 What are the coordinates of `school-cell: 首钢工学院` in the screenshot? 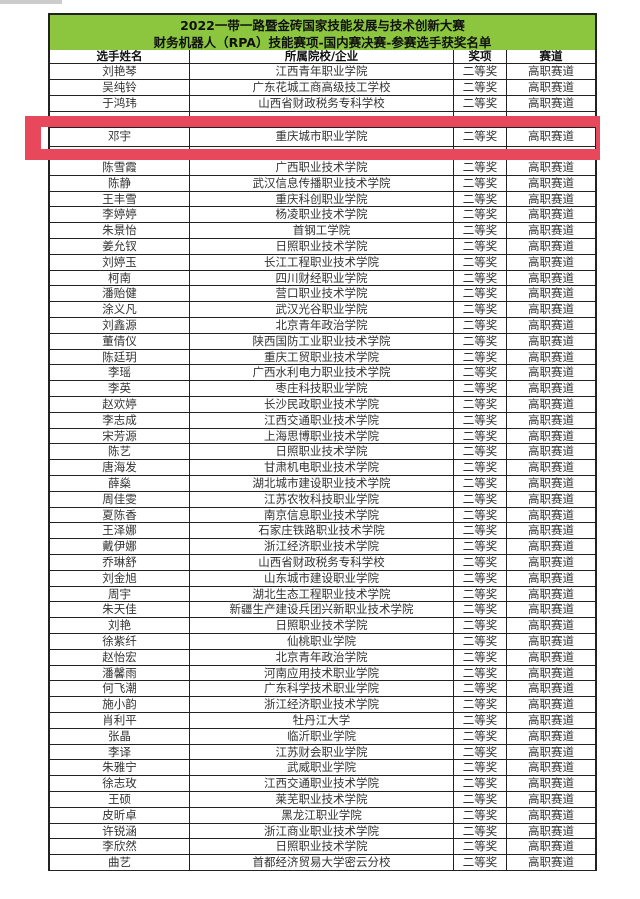 It's located at (322, 230).